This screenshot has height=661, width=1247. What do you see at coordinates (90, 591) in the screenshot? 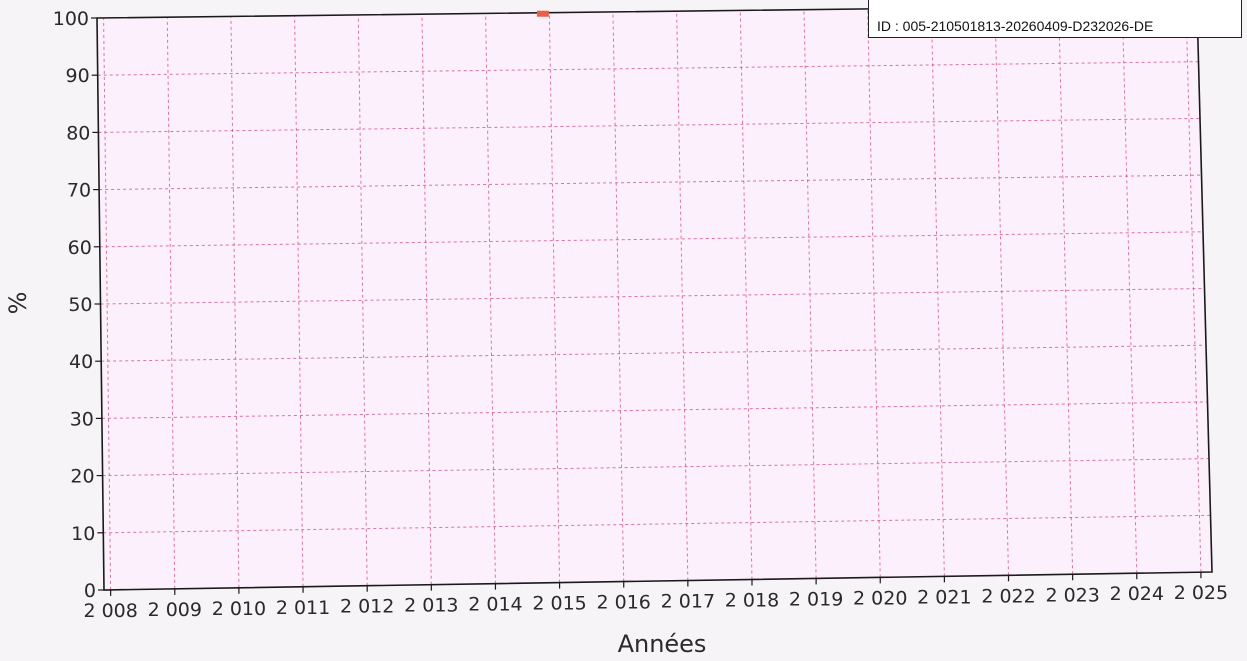
I see `y-tick-label: 0` at bounding box center [90, 591].